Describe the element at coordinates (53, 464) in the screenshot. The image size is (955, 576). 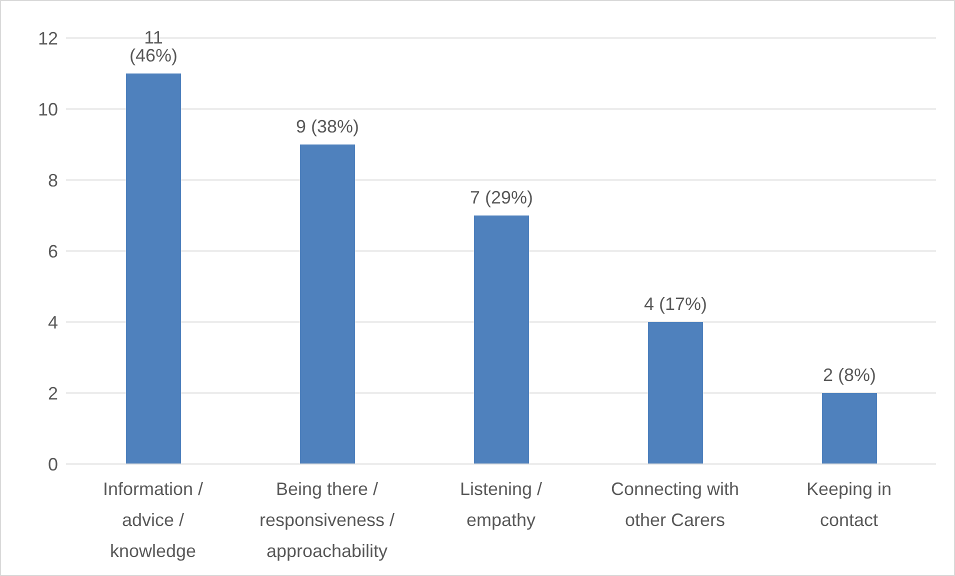
I see `y-tick-label: 0` at that location.